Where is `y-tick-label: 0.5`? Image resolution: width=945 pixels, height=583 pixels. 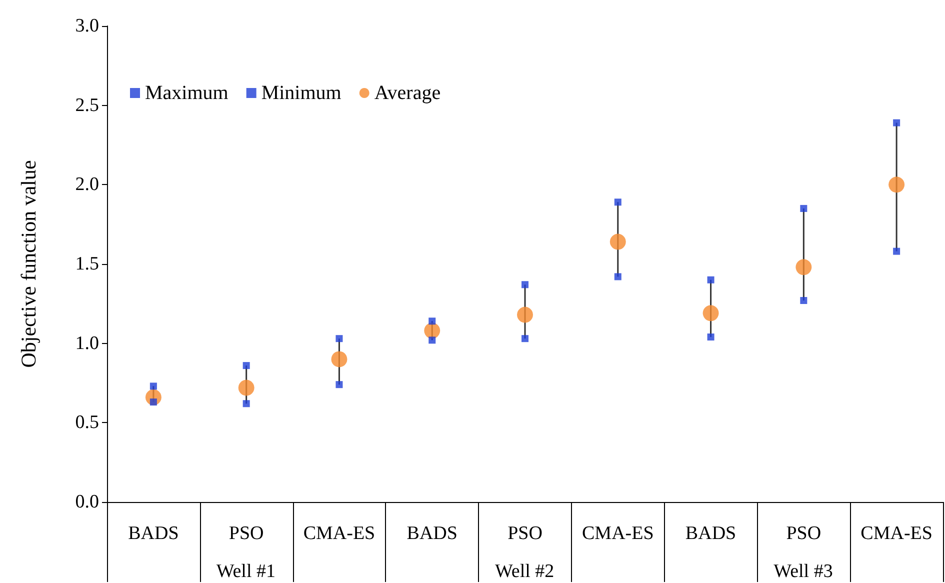
y-tick-label: 0.5 is located at coordinates (87, 423).